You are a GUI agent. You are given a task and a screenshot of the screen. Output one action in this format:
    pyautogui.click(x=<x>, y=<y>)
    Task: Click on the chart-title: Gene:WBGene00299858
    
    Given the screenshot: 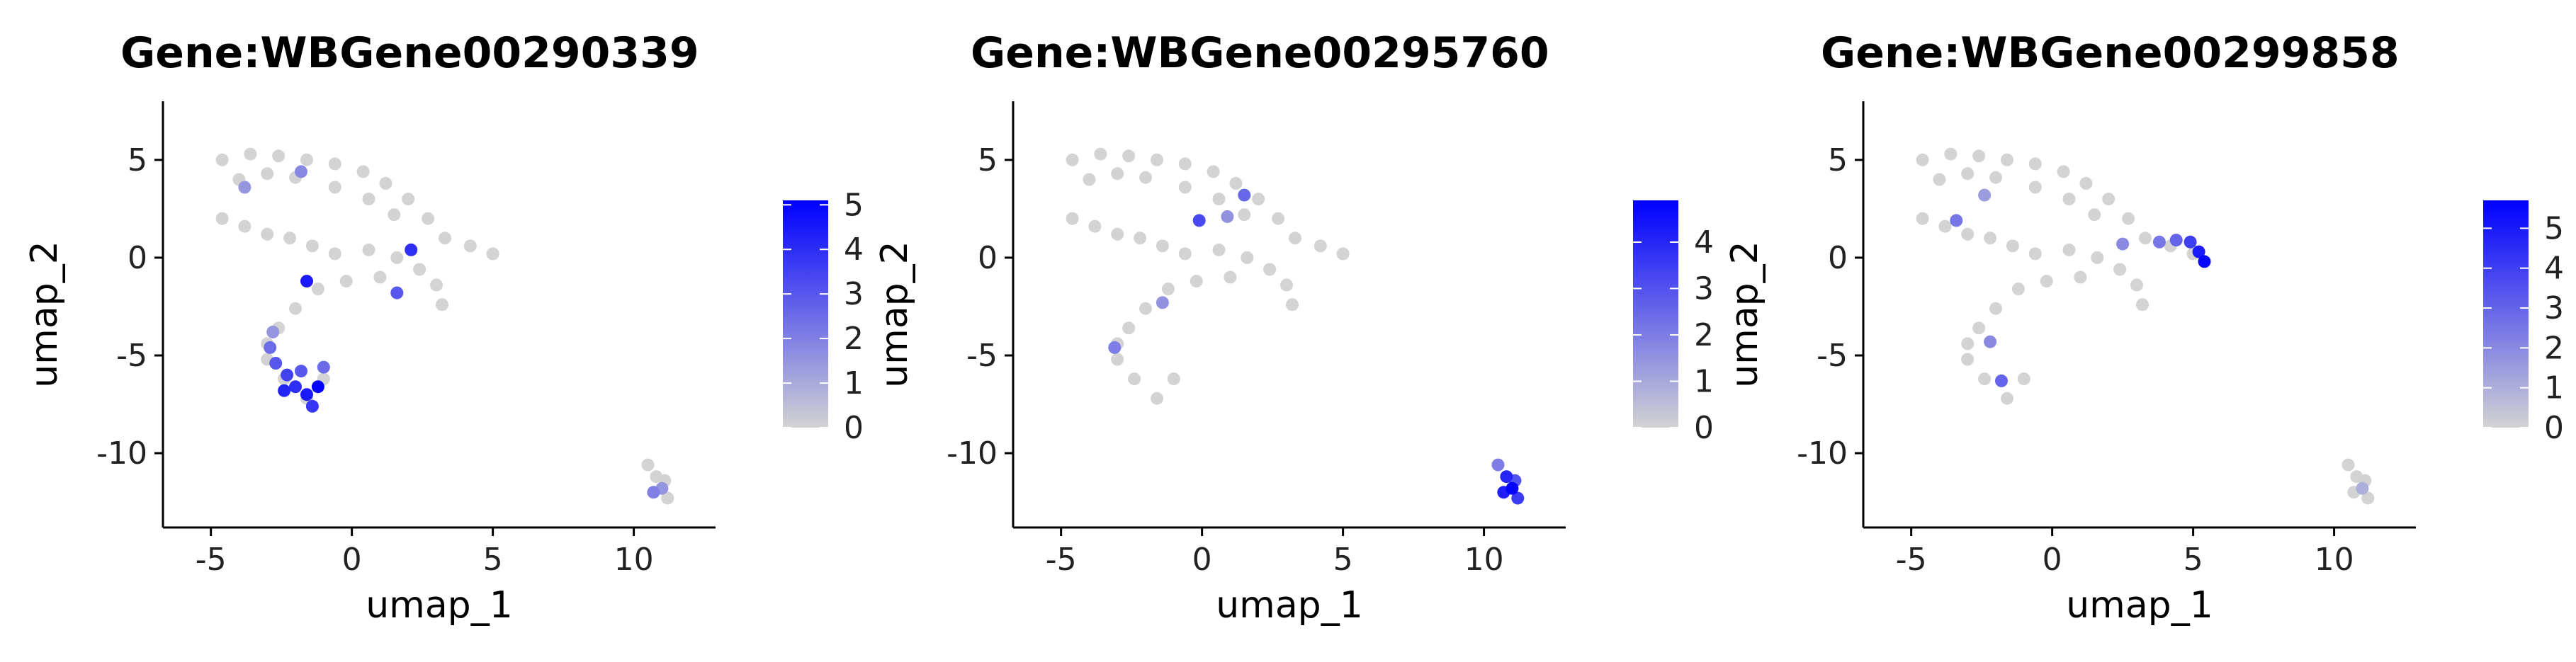 What is the action you would take?
    pyautogui.click(x=2110, y=53)
    